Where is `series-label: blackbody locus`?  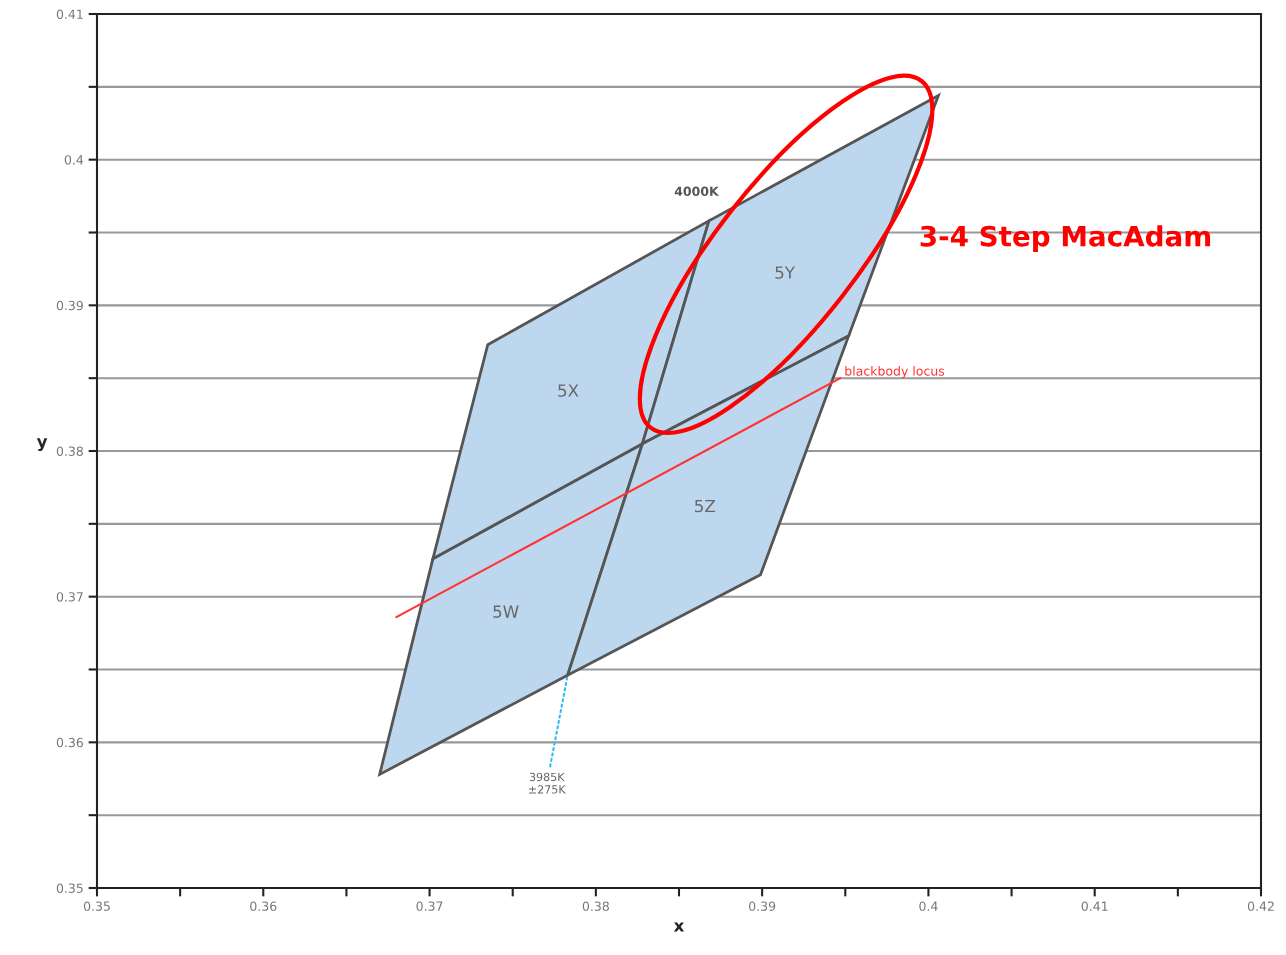 series-label: blackbody locus is located at coordinates (895, 372).